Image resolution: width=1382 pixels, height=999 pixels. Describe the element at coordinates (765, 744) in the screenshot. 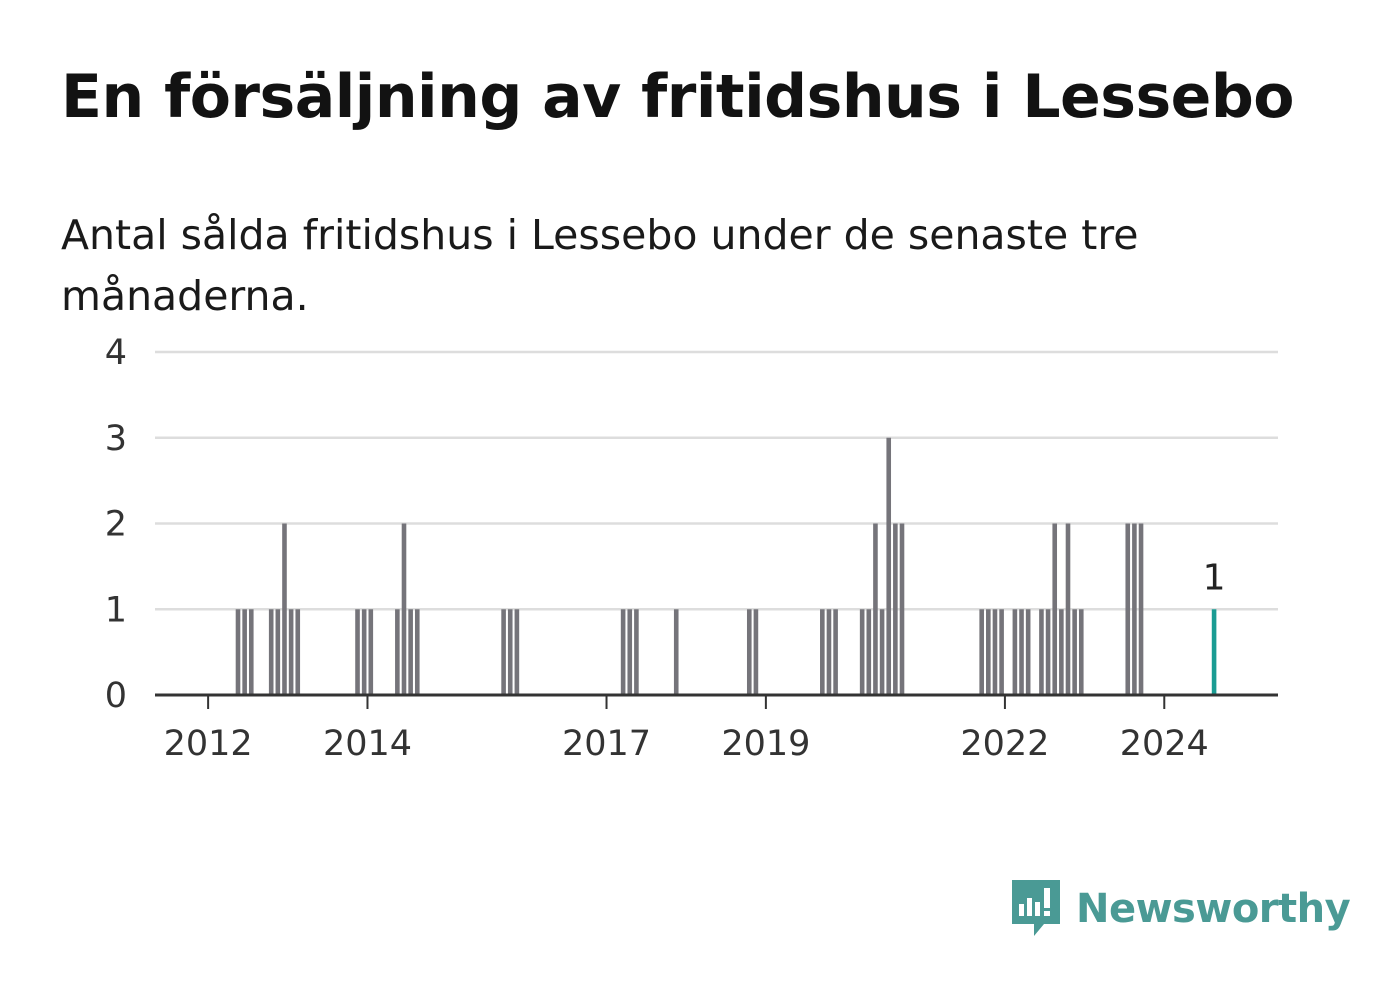

I see `x-tick-label: 2019` at that location.